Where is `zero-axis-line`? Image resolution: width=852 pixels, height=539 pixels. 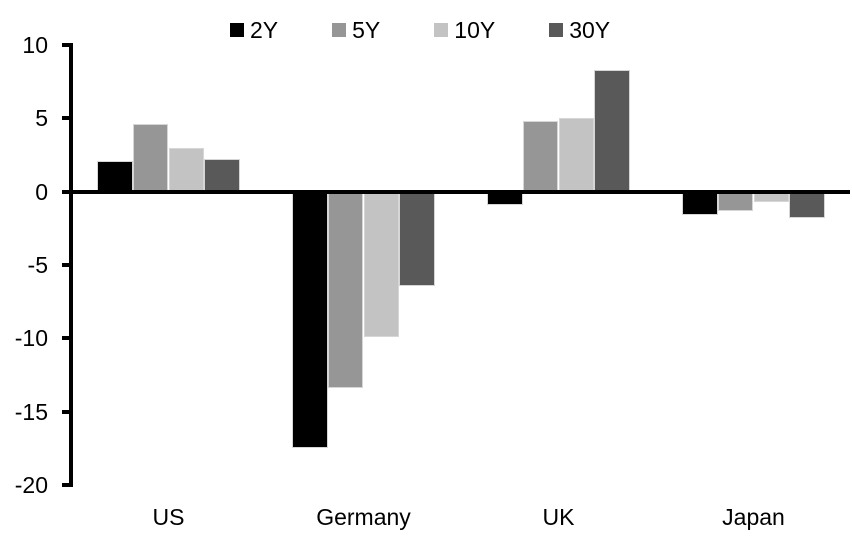 zero-axis-line is located at coordinates (456, 191).